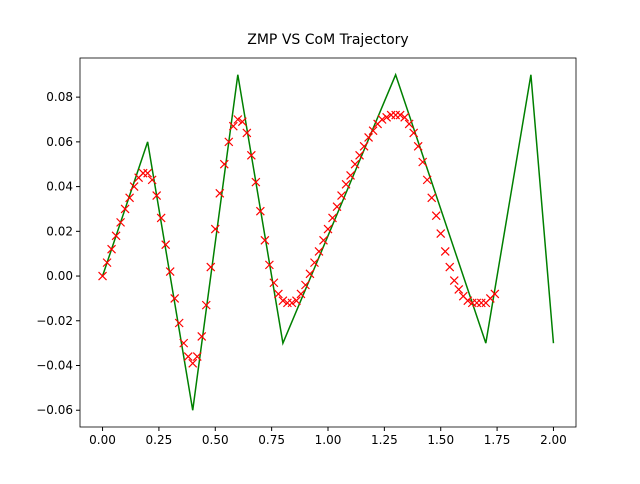 This screenshot has height=484, width=640. Describe the element at coordinates (102, 440) in the screenshot. I see `x-tick-label: 0.00` at that location.